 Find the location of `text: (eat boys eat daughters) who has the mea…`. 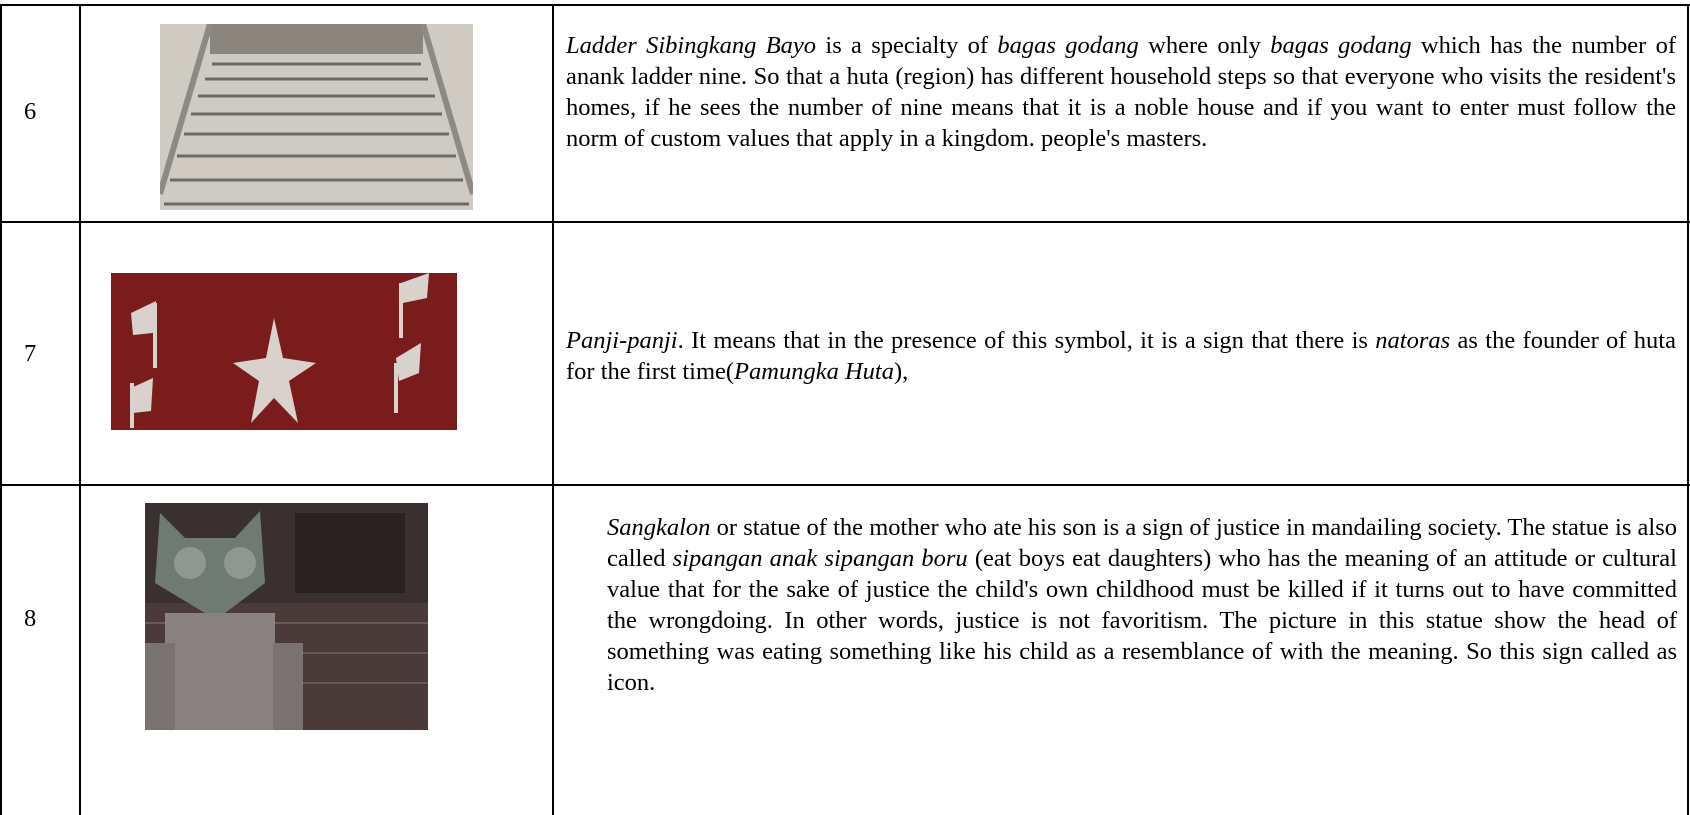

text: (eat boys eat daughters) who has the mea… is located at coordinates (1142, 620).